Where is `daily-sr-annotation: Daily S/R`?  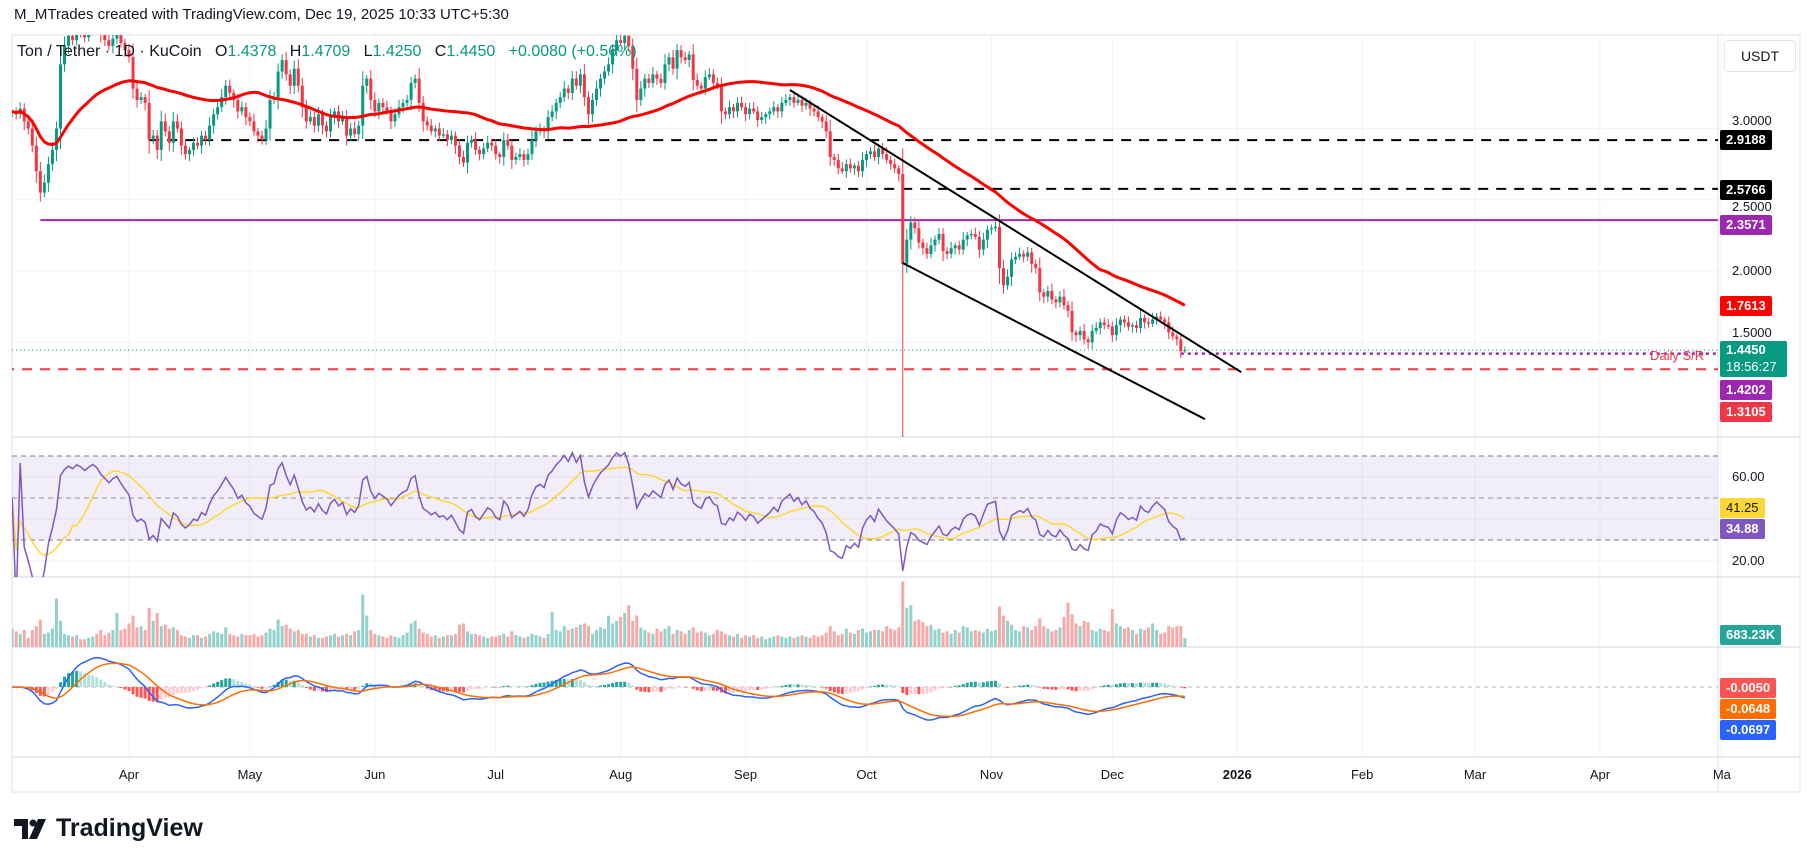 daily-sr-annotation: Daily S/R is located at coordinates (1677, 355).